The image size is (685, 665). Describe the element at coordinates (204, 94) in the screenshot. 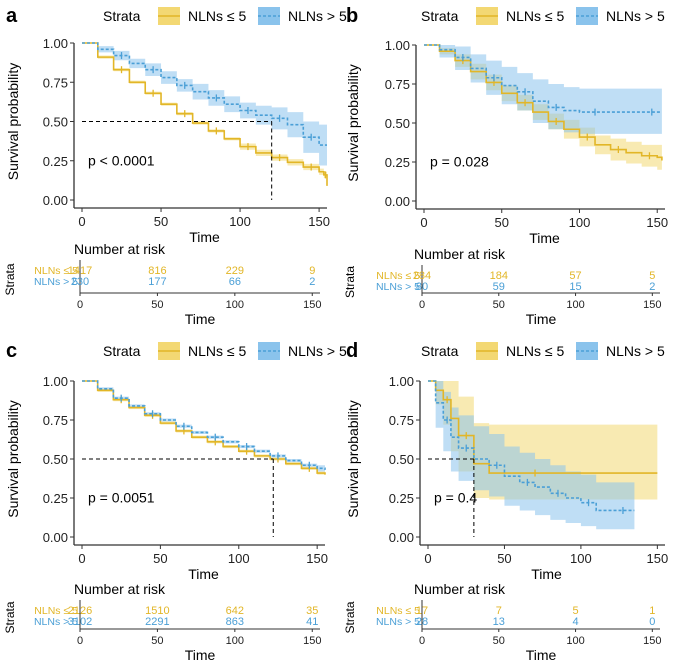

I see `survival-line-b` at that location.